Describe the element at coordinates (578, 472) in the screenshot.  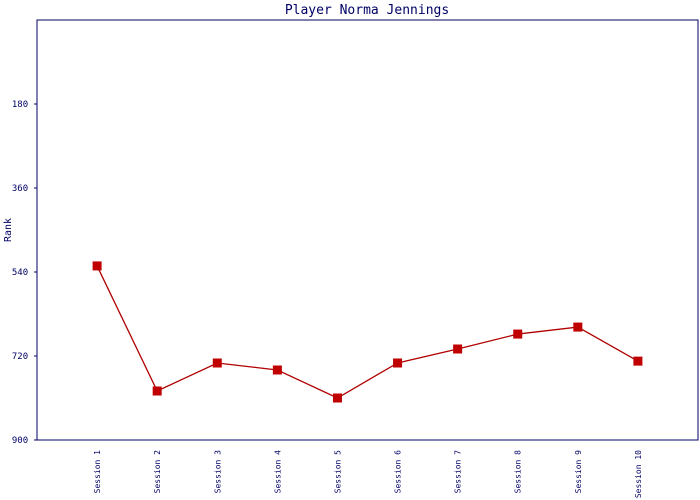
I see `x-tick-label: Session 9` at that location.